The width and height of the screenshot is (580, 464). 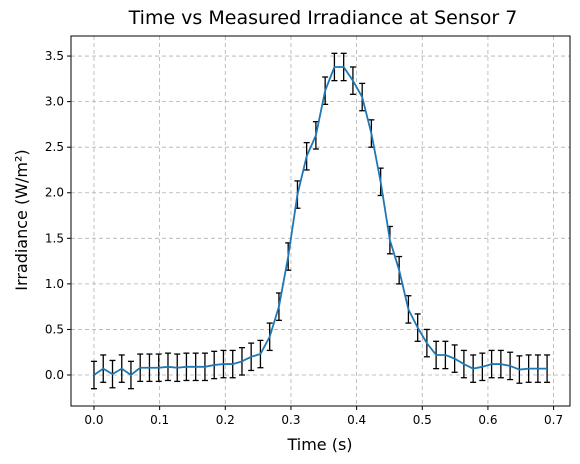 I want to click on y-tick-label: 2.5, so click(x=54, y=147).